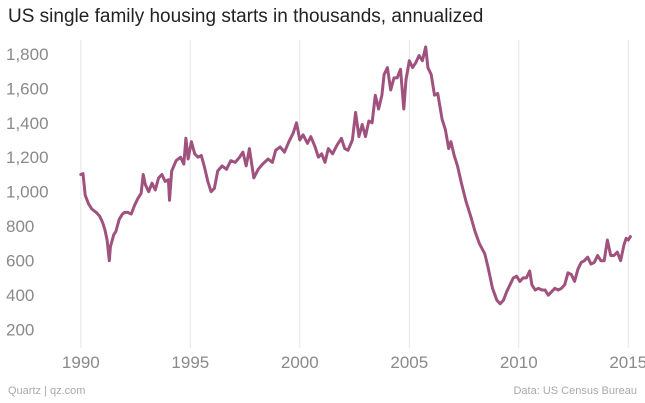 Image resolution: width=645 pixels, height=403 pixels. I want to click on y-tick-label: 1,000, so click(27, 192).